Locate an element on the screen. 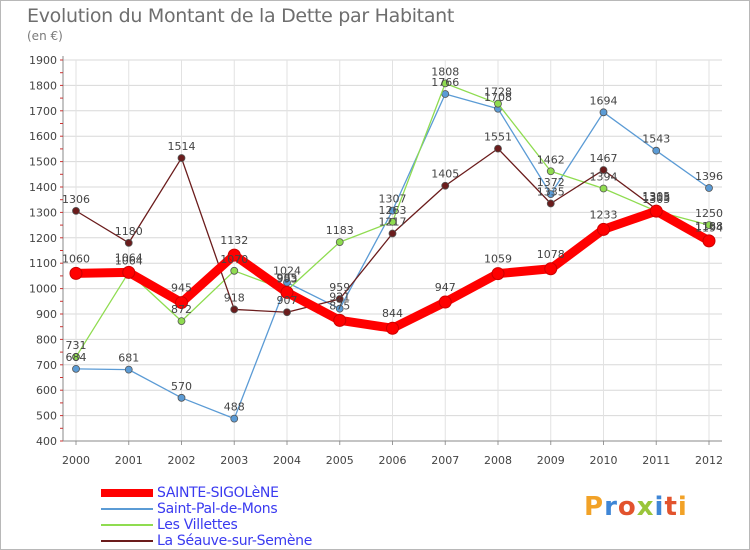  data-label: 1694 is located at coordinates (604, 100).